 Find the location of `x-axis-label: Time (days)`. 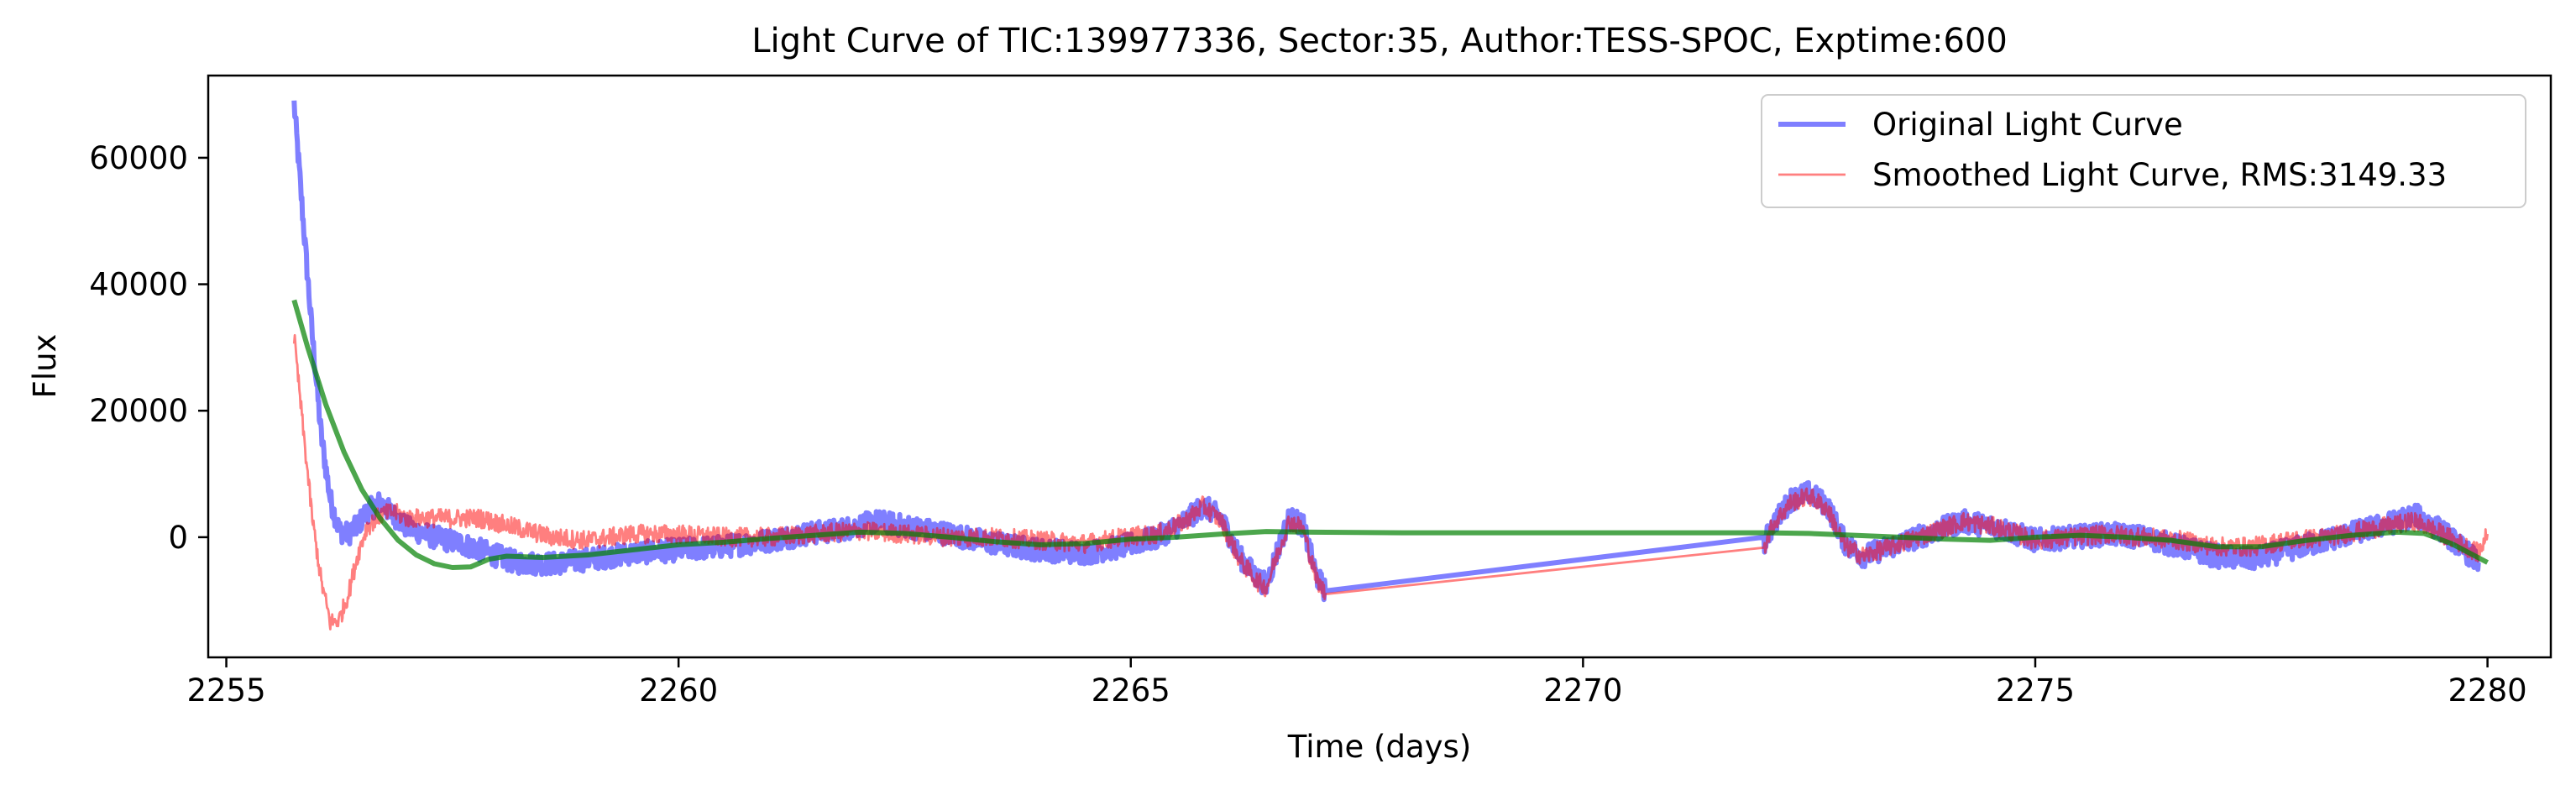

x-axis-label: Time (days) is located at coordinates (1379, 747).